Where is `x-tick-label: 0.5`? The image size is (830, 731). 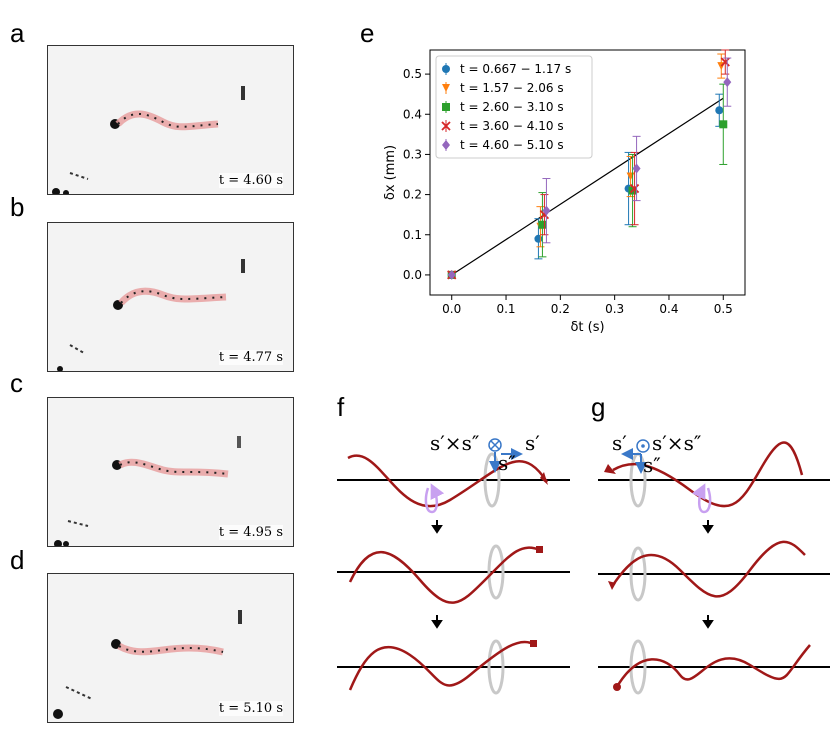
x-tick-label: 0.5 is located at coordinates (723, 309).